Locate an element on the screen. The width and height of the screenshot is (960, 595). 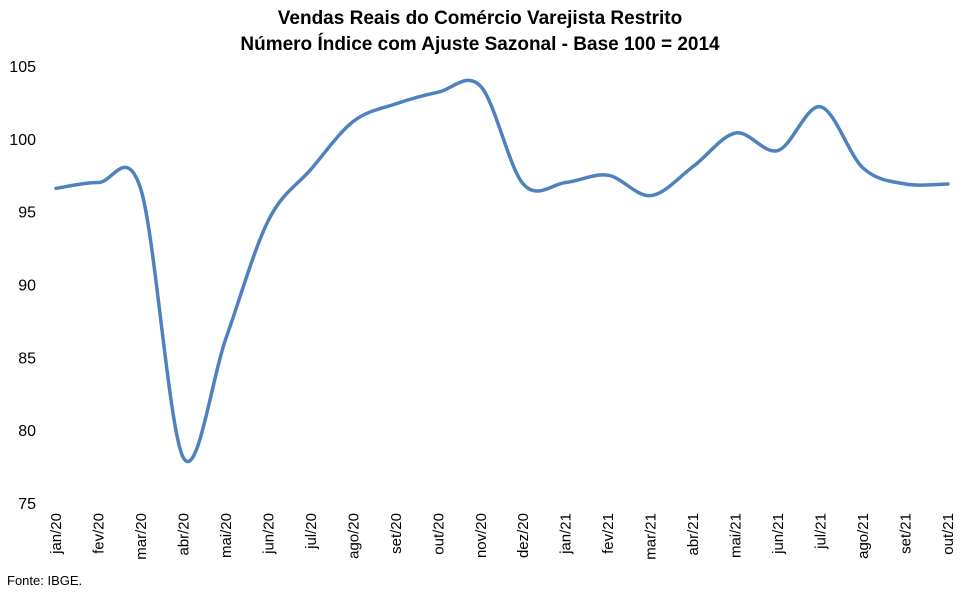
y-tick-label: 85 is located at coordinates (27, 358).